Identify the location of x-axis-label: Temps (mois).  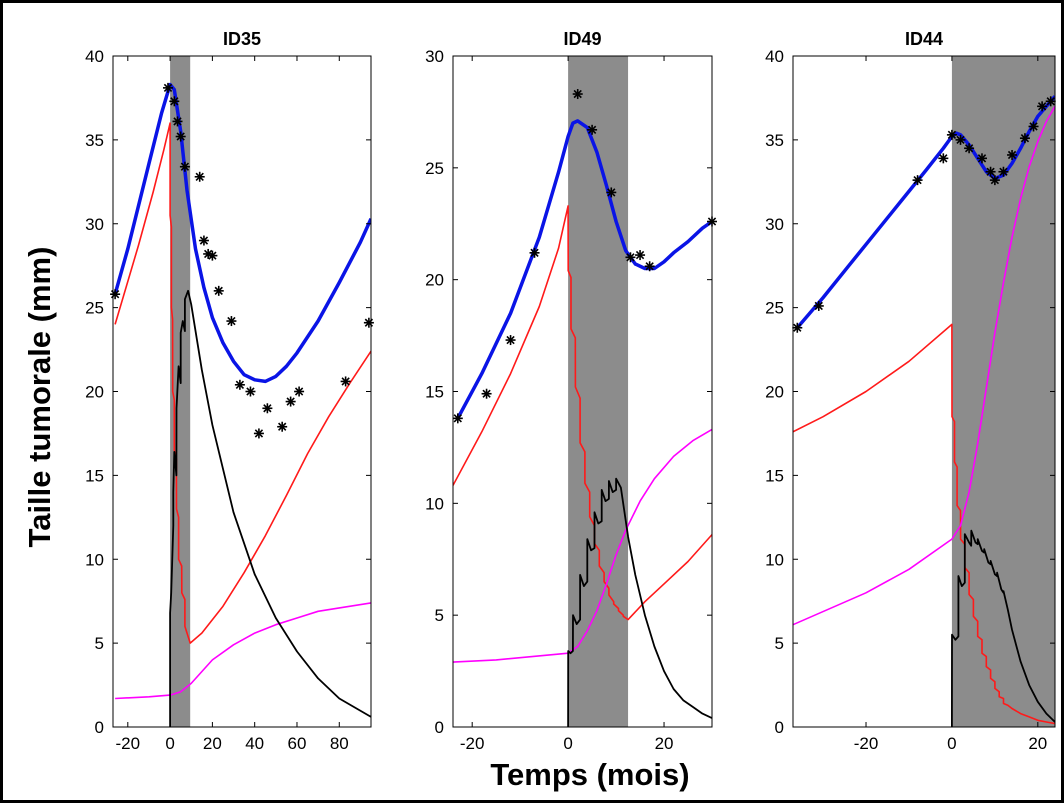
(589, 774).